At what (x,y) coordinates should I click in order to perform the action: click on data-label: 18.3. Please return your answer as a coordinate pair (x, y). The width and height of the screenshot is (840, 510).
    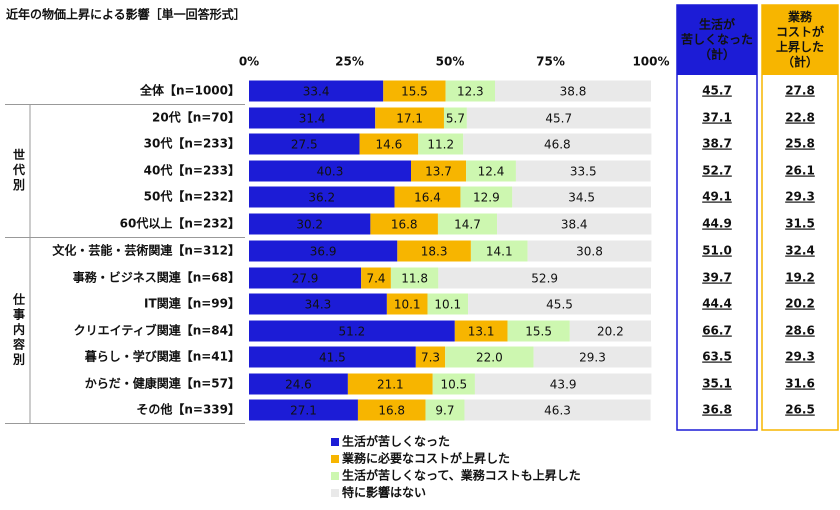
    Looking at the image, I should click on (434, 252).